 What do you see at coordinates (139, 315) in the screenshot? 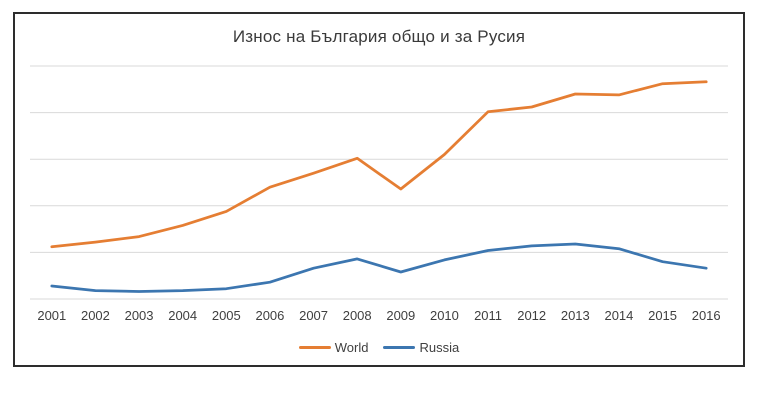
I see `x-axis-label: 2003` at bounding box center [139, 315].